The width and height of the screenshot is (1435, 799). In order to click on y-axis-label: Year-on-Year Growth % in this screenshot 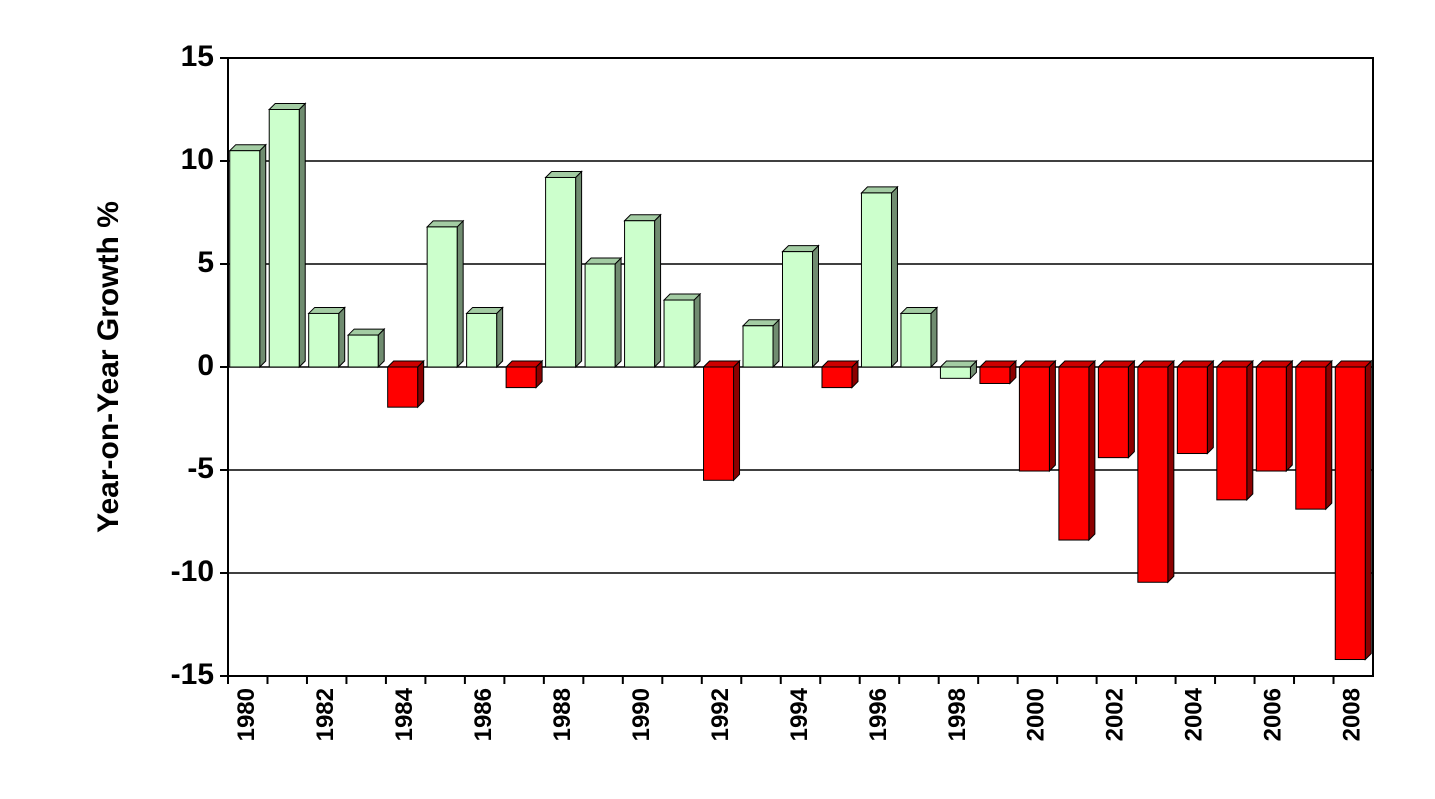, I will do `click(108, 367)`.